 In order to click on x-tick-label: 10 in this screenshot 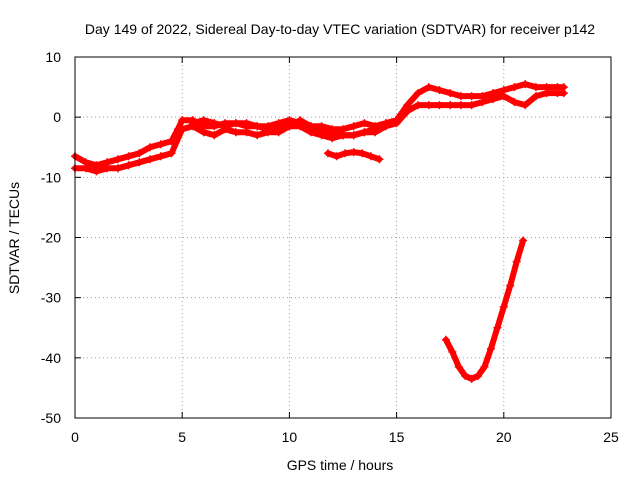, I will do `click(290, 437)`.